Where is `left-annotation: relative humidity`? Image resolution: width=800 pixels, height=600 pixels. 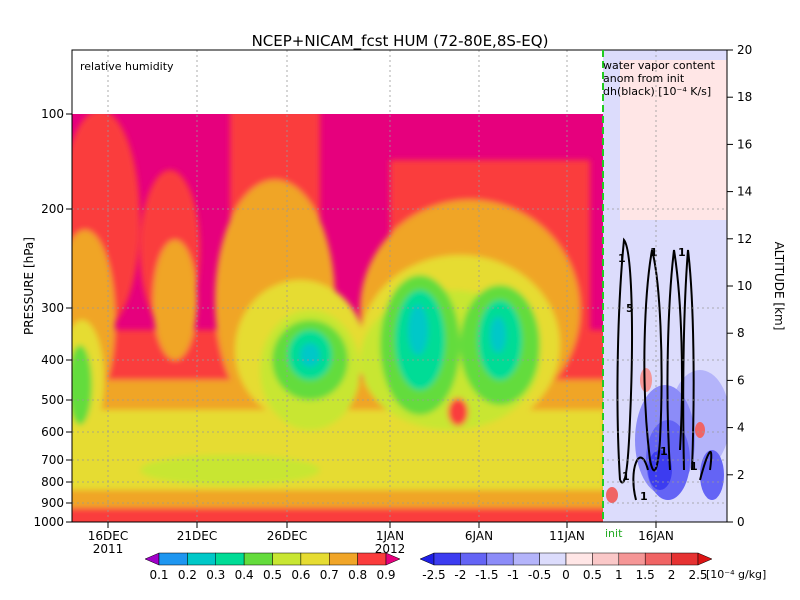
left-annotation: relative humidity is located at coordinates (127, 66).